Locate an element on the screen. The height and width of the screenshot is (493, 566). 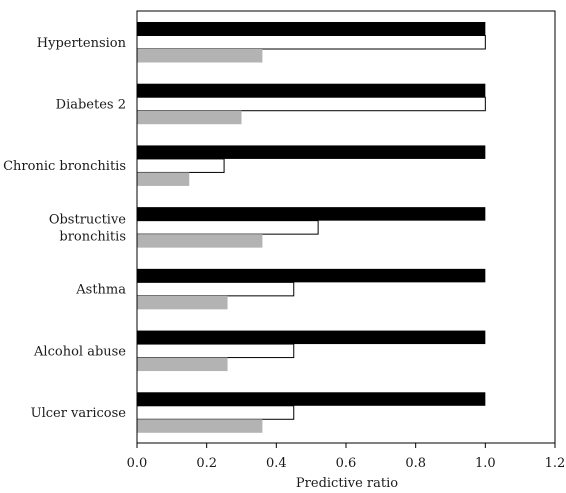
category-label: Asthma is located at coordinates (100, 290).